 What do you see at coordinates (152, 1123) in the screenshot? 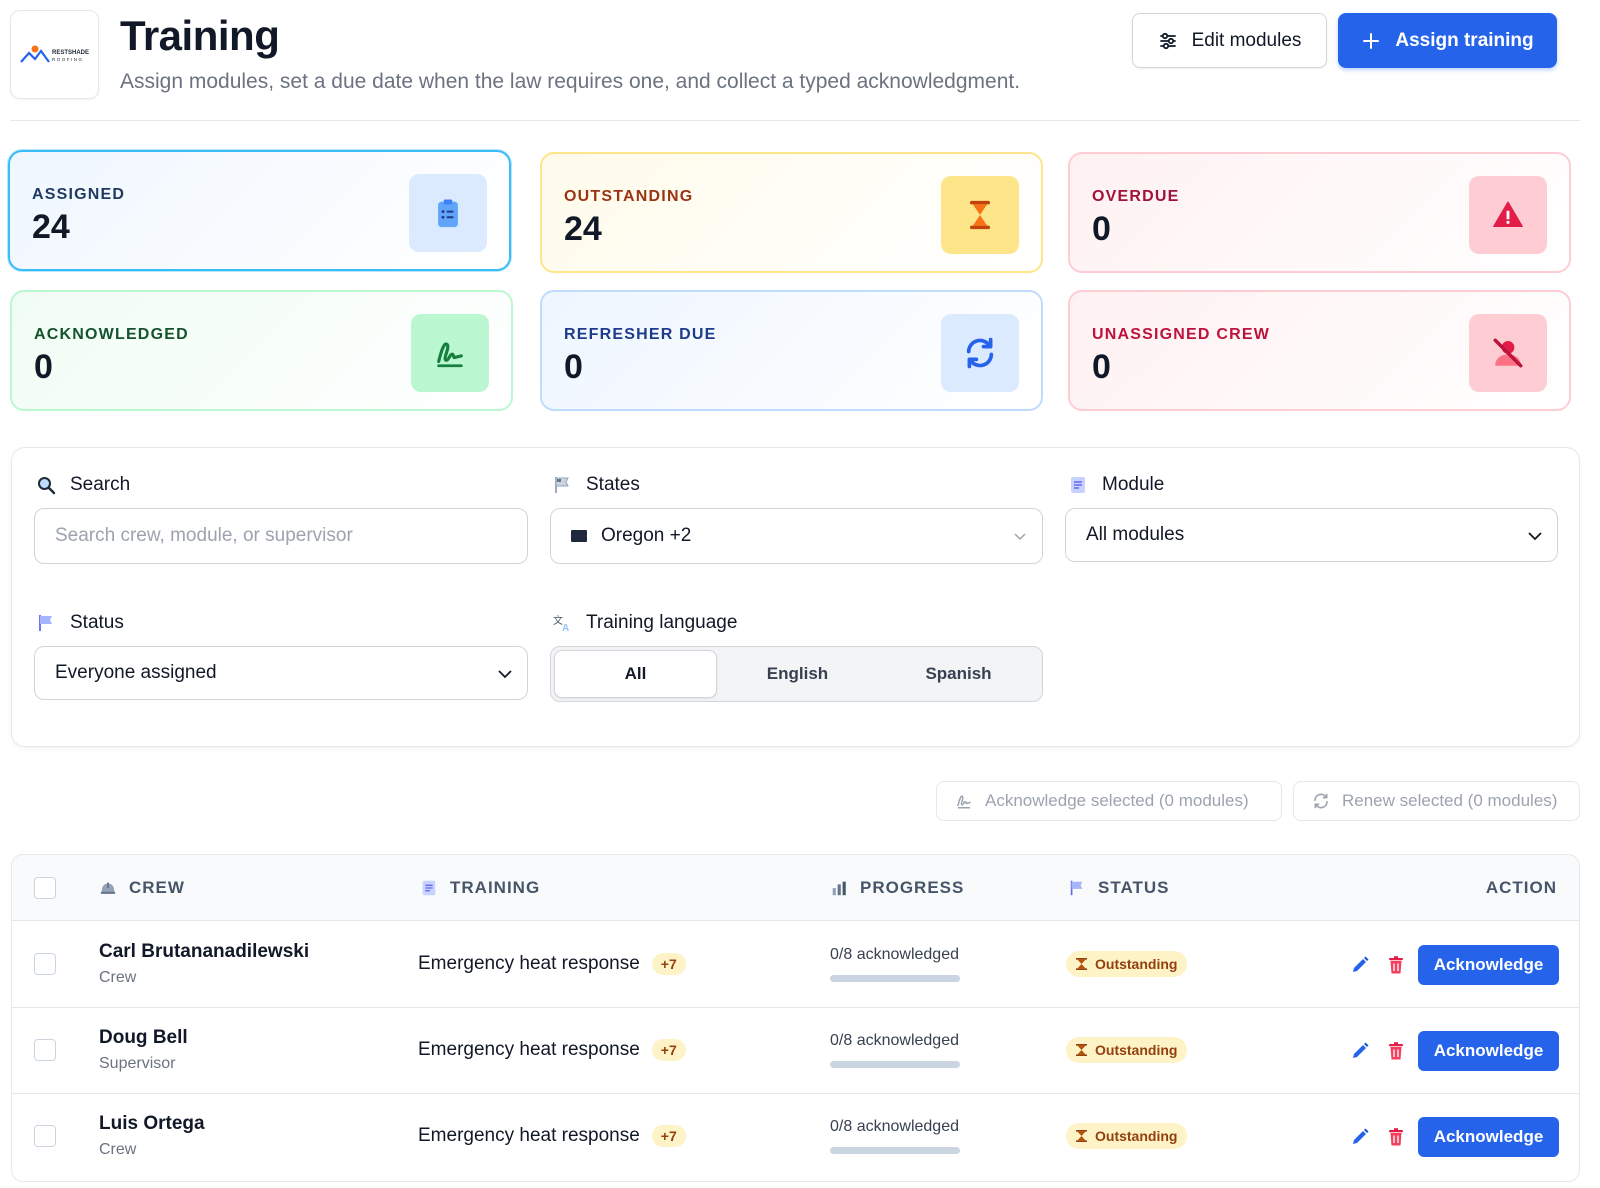
I see `crew-name: Luis Ortega` at bounding box center [152, 1123].